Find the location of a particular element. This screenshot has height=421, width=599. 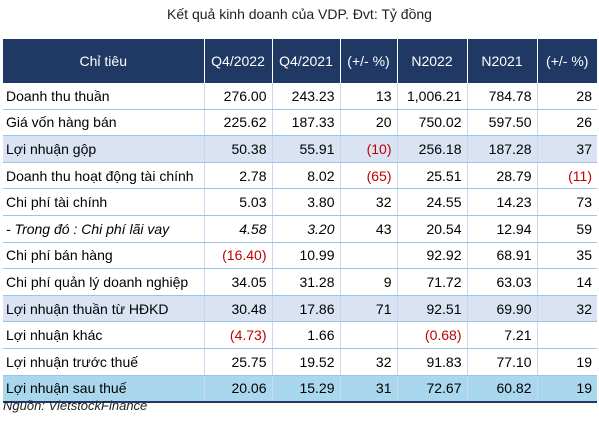

cell-n2022: 1,006.21 is located at coordinates (432, 96).